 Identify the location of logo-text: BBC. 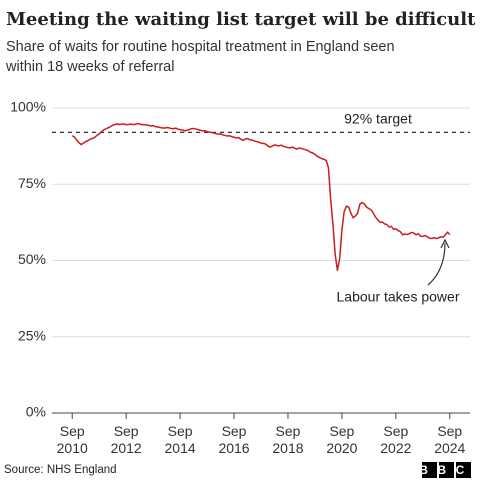
(446, 470).